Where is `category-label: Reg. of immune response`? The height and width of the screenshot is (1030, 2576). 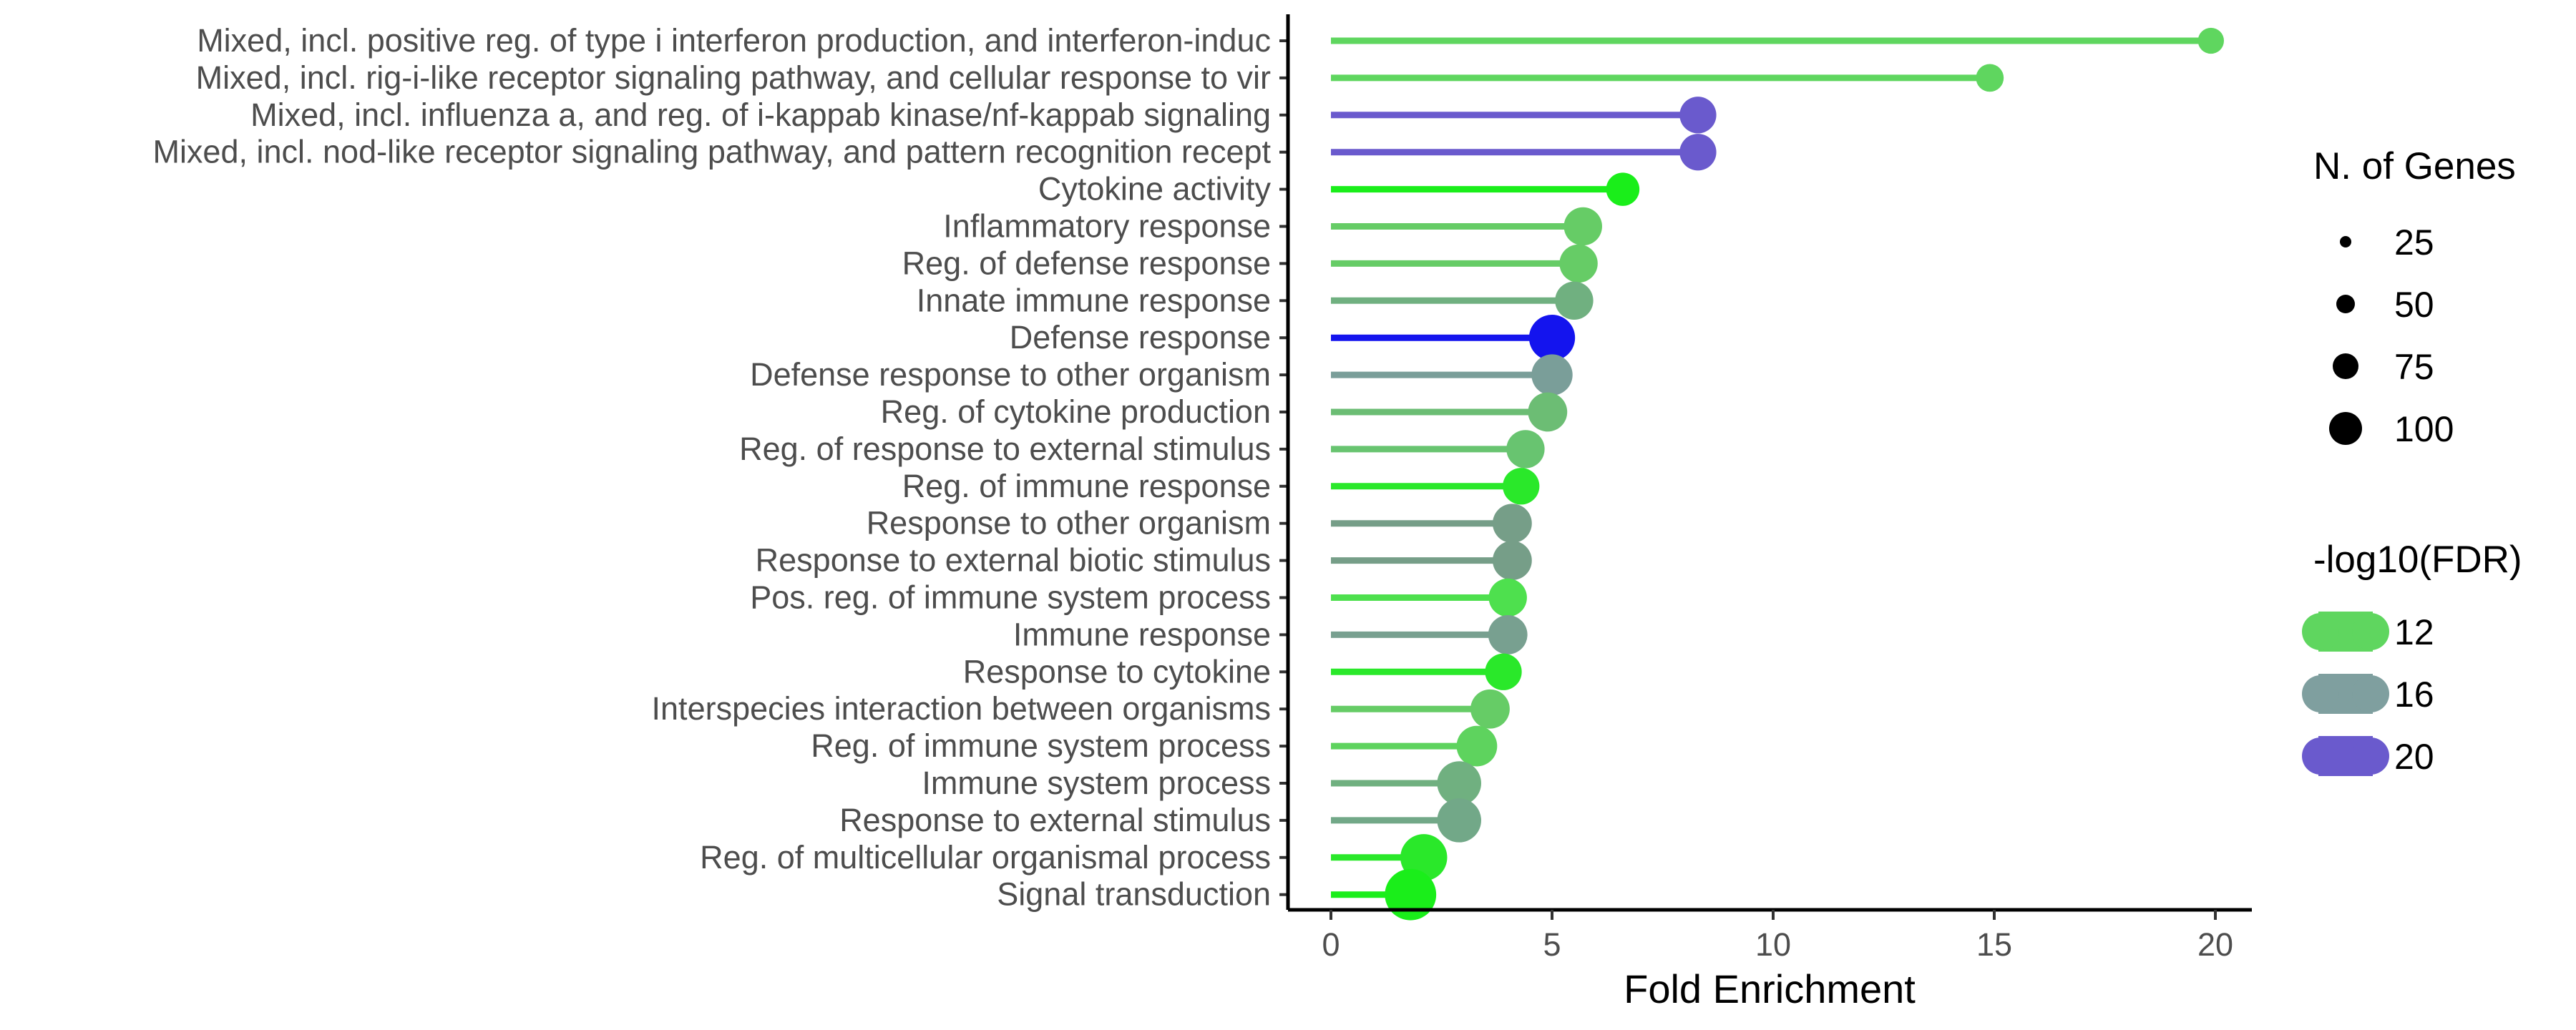 category-label: Reg. of immune response is located at coordinates (1086, 486).